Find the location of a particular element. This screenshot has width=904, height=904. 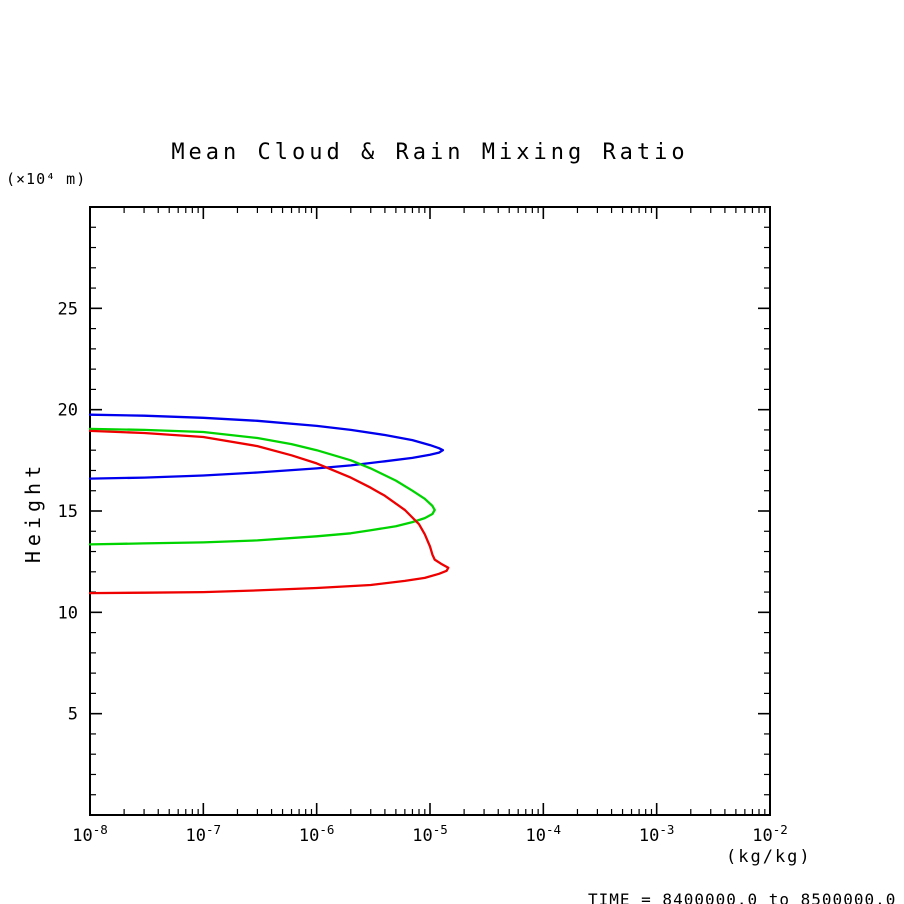

y-tick-label: 10 is located at coordinates (68, 613).